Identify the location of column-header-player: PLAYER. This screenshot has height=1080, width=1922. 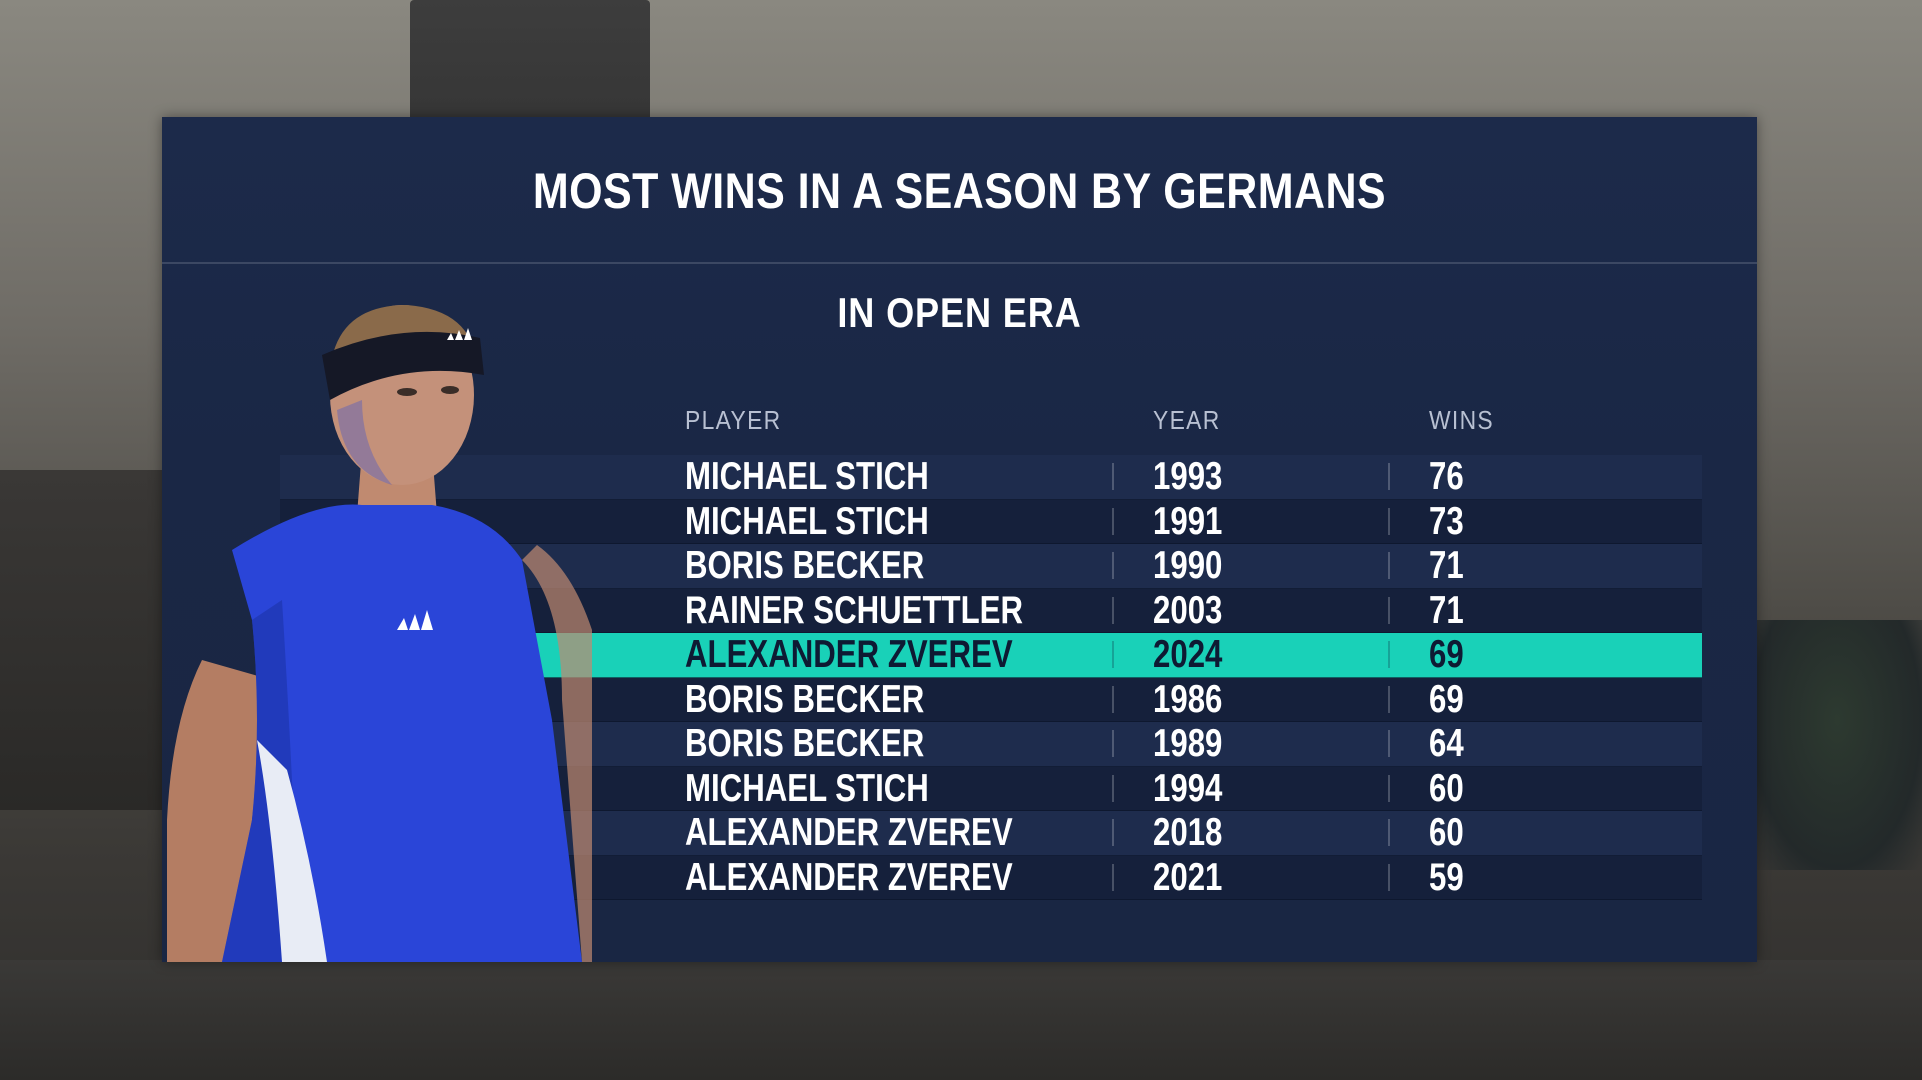
(733, 420).